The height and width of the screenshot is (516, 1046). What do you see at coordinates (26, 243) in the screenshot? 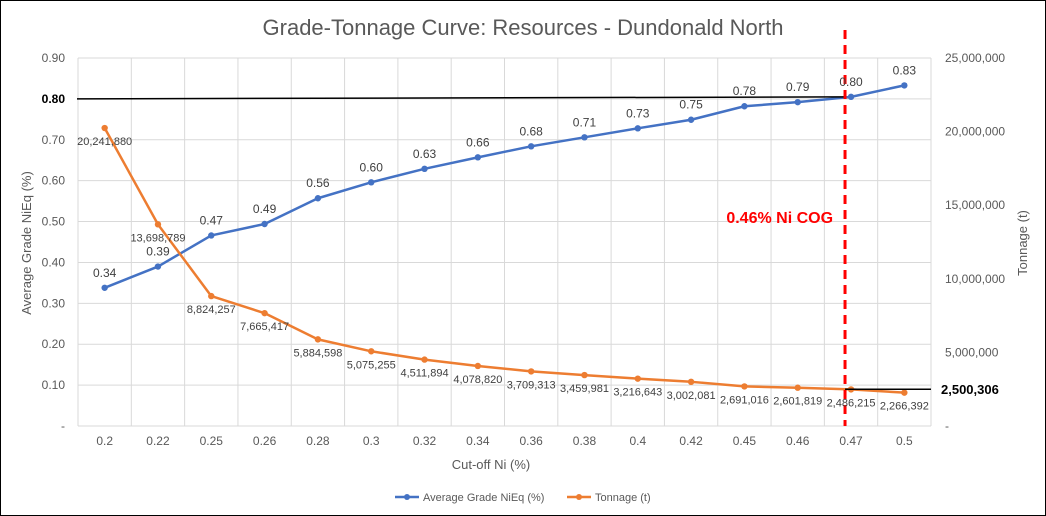
I see `y-axis-title: Average Grade NiEq (%)` at bounding box center [26, 243].